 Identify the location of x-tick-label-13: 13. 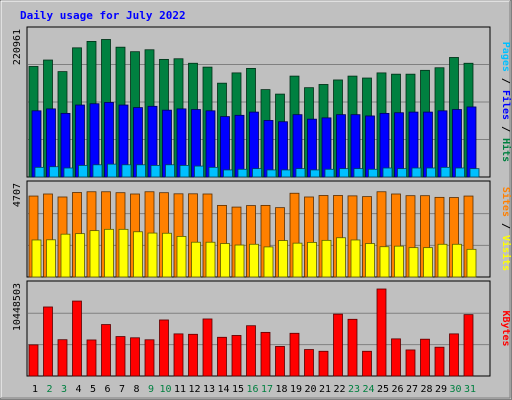
(209, 389).